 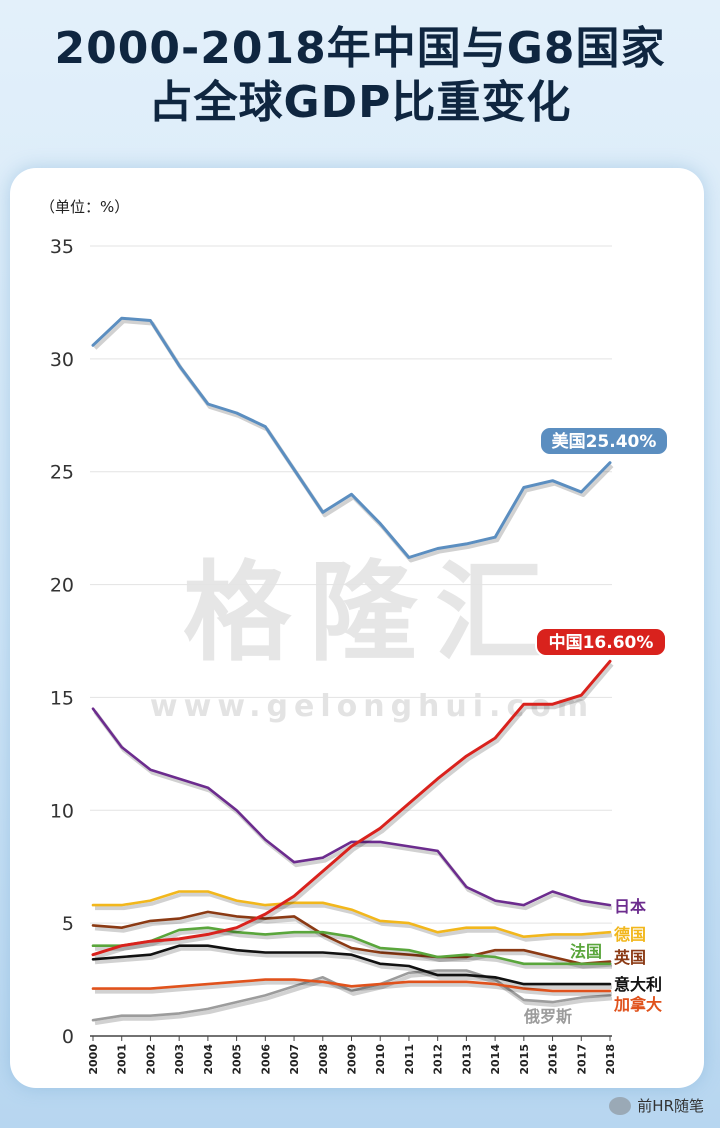 I want to click on x-tick-label: 2017, so click(x=581, y=1059).